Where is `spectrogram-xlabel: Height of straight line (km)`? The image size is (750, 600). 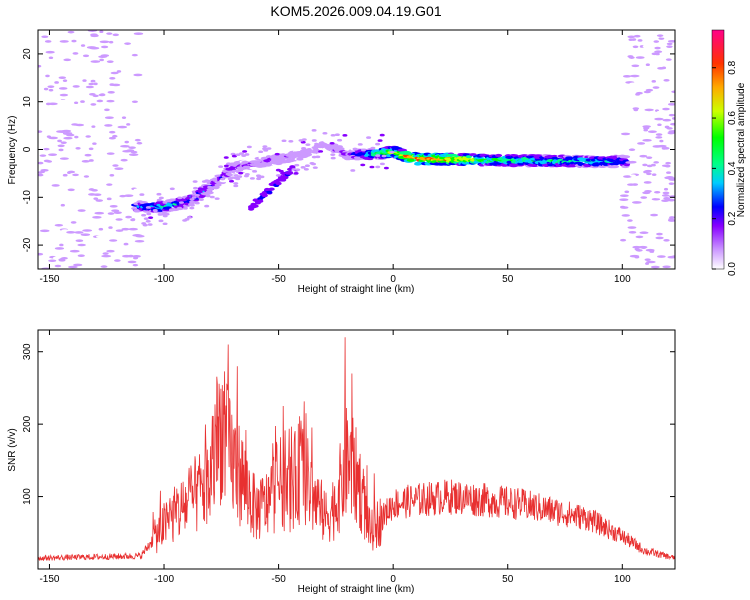 spectrogram-xlabel: Height of straight line (km) is located at coordinates (356, 289).